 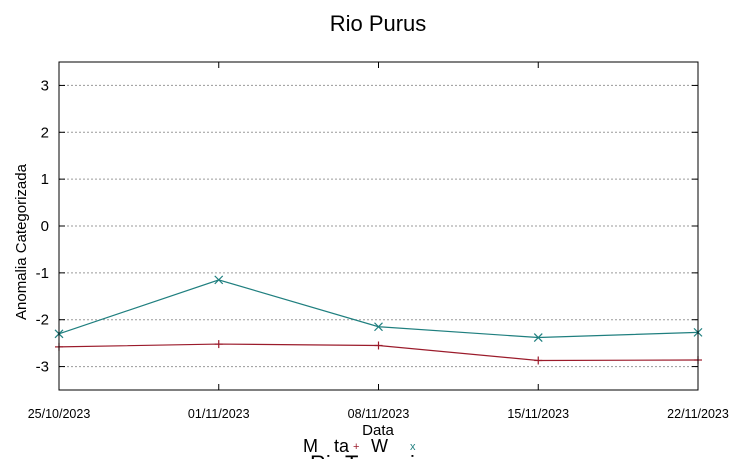 What do you see at coordinates (45, 85) in the screenshot?
I see `y-tick-label: 3` at bounding box center [45, 85].